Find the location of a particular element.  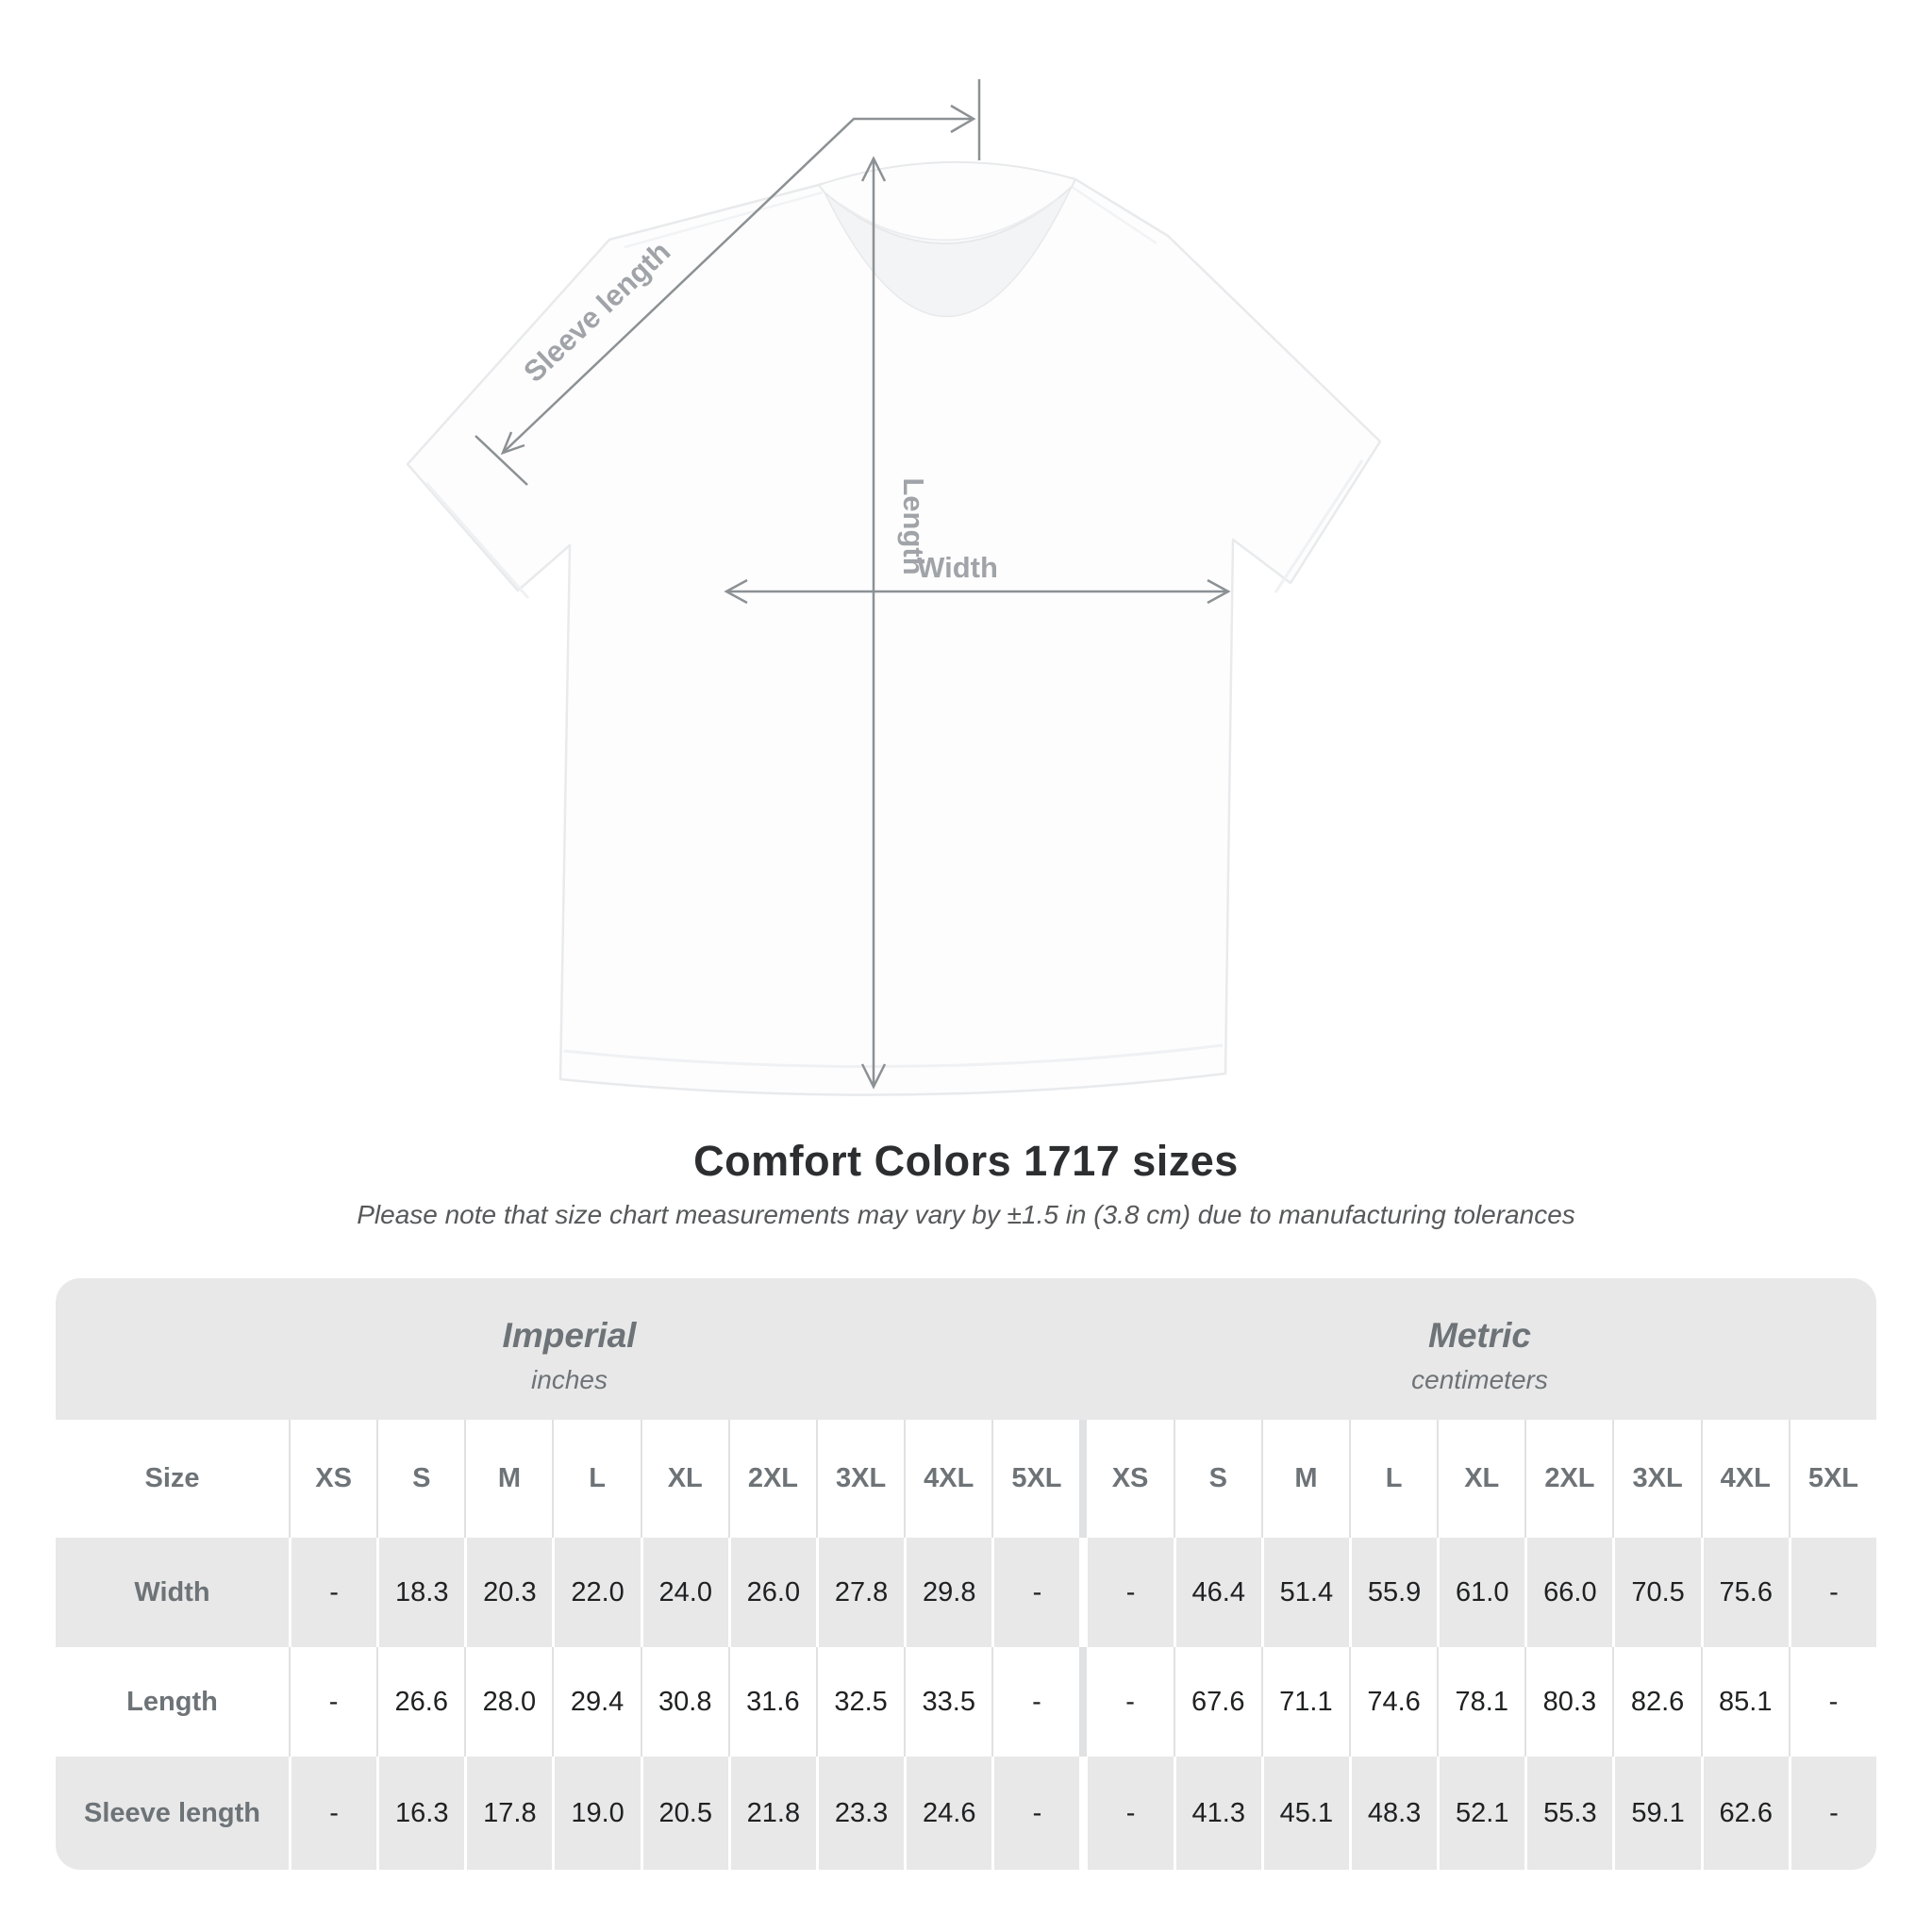

data-cell: 22.0 is located at coordinates (596, 1593).